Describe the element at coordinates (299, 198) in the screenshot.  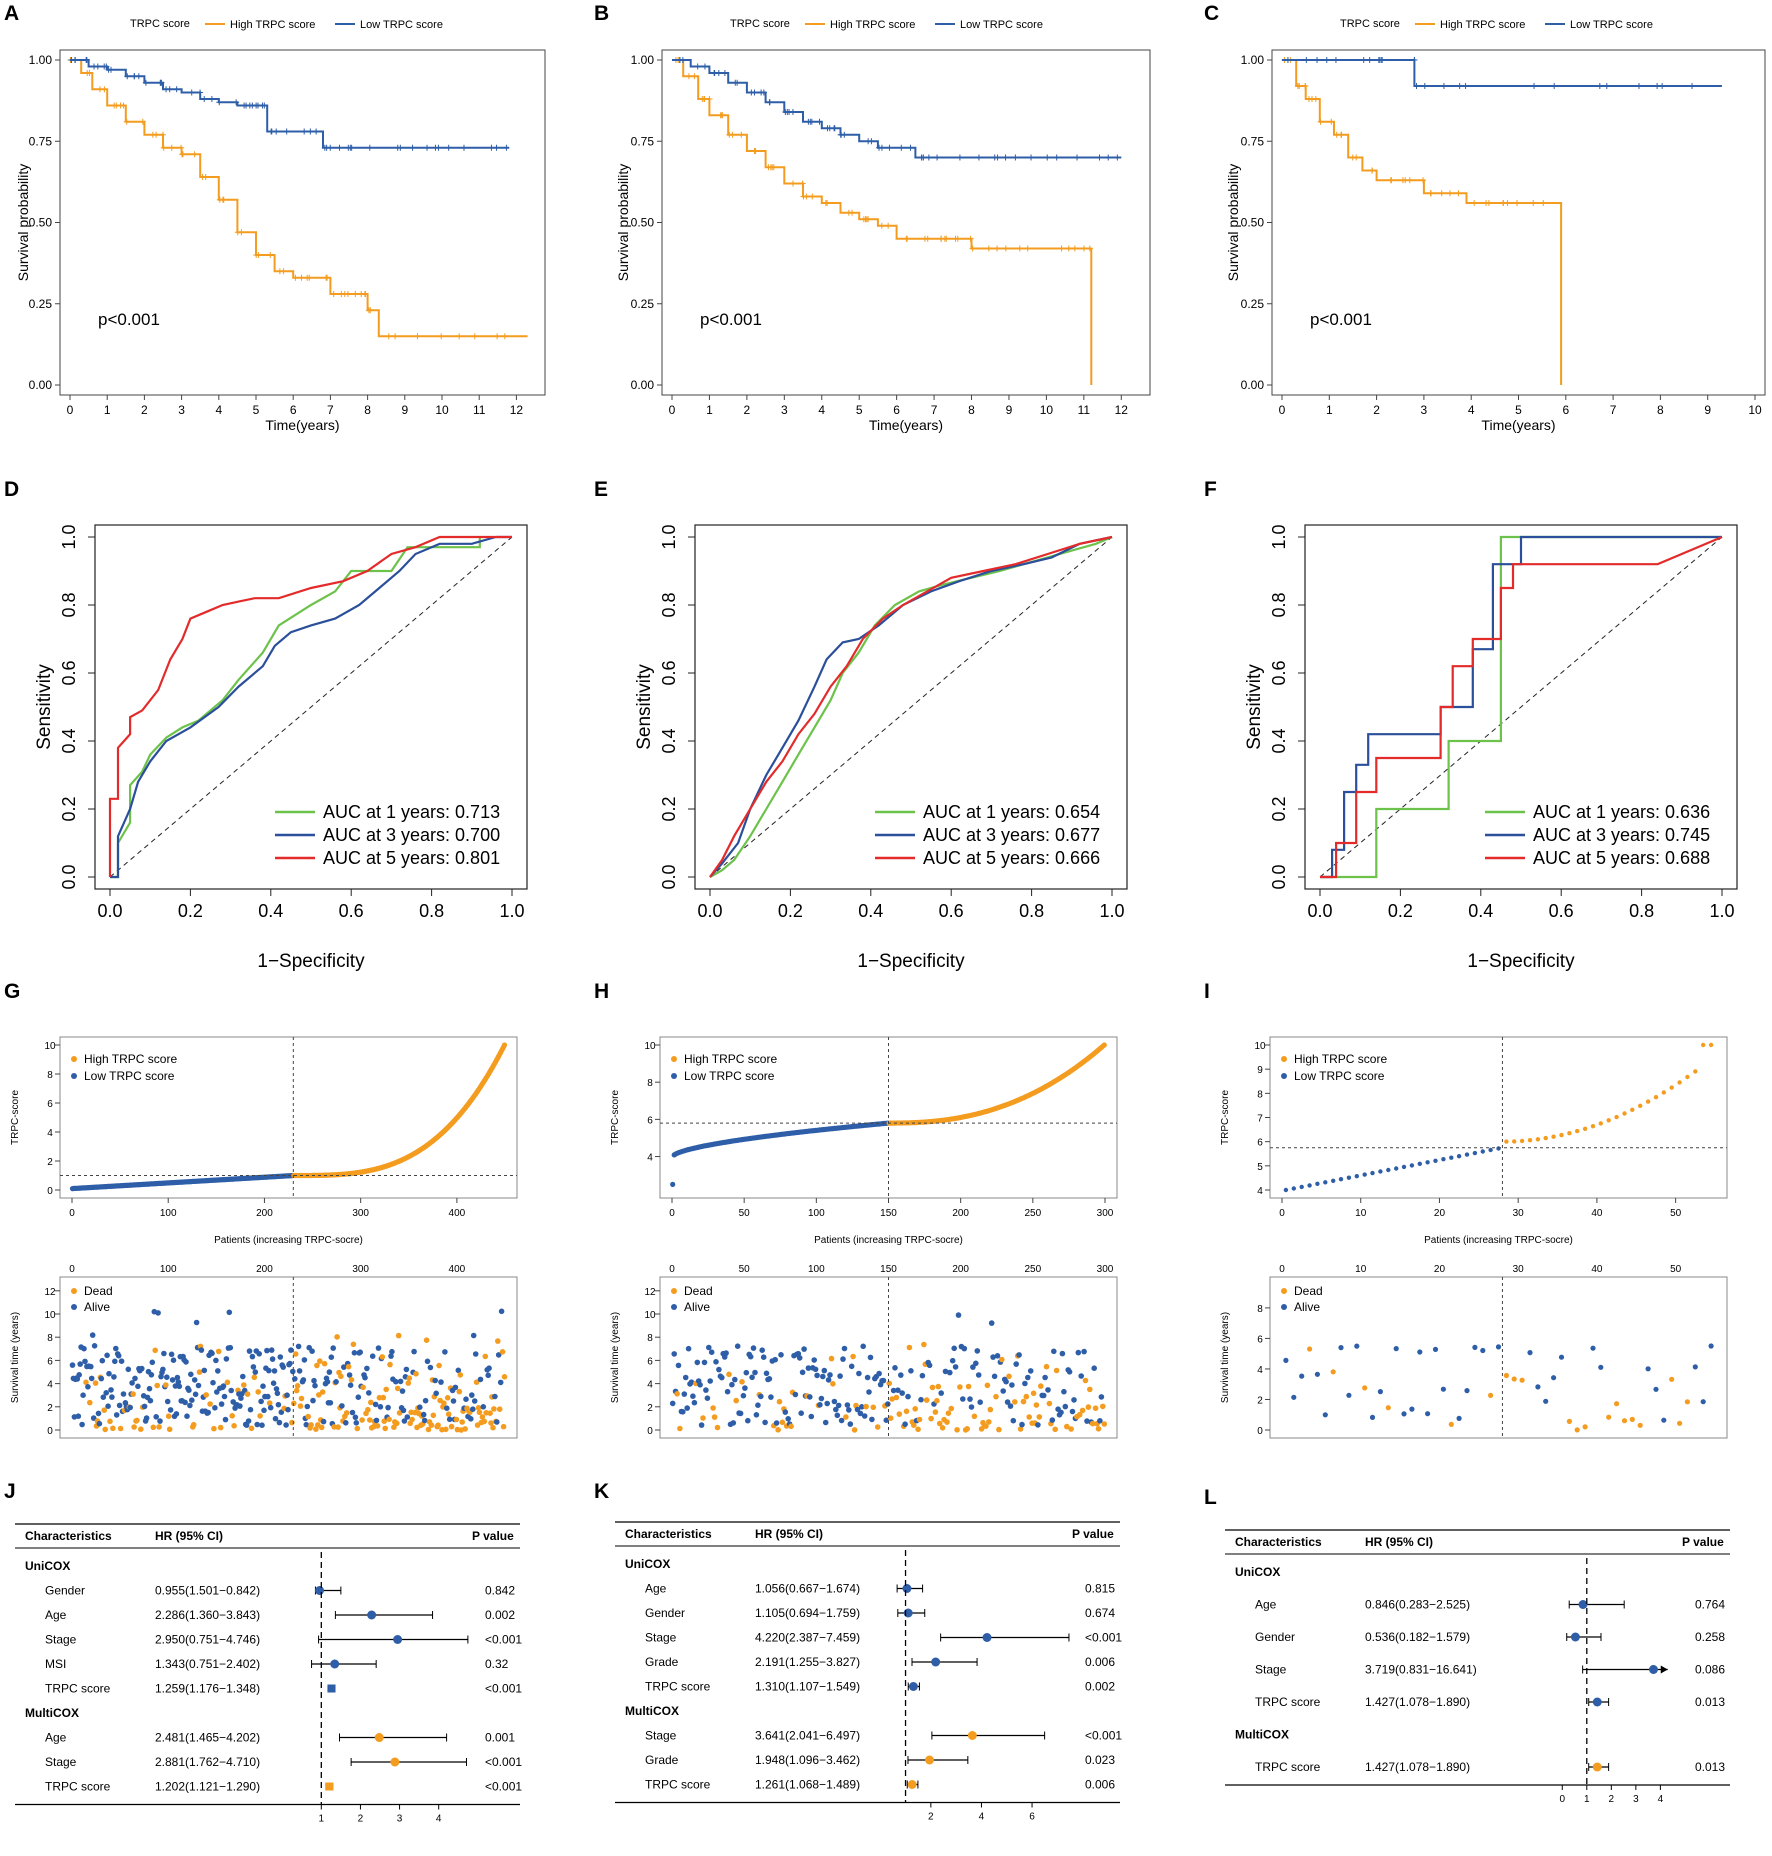
I see `survival-curve-high` at that location.